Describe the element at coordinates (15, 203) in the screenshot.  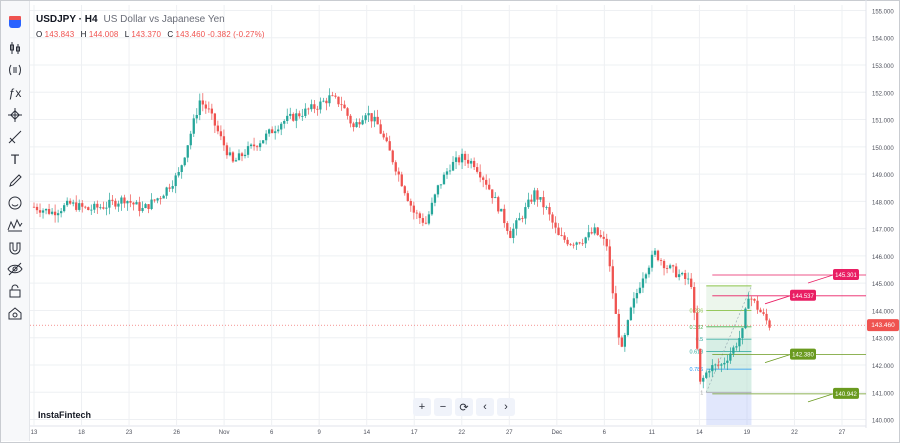
I see `emoji-icon` at that location.